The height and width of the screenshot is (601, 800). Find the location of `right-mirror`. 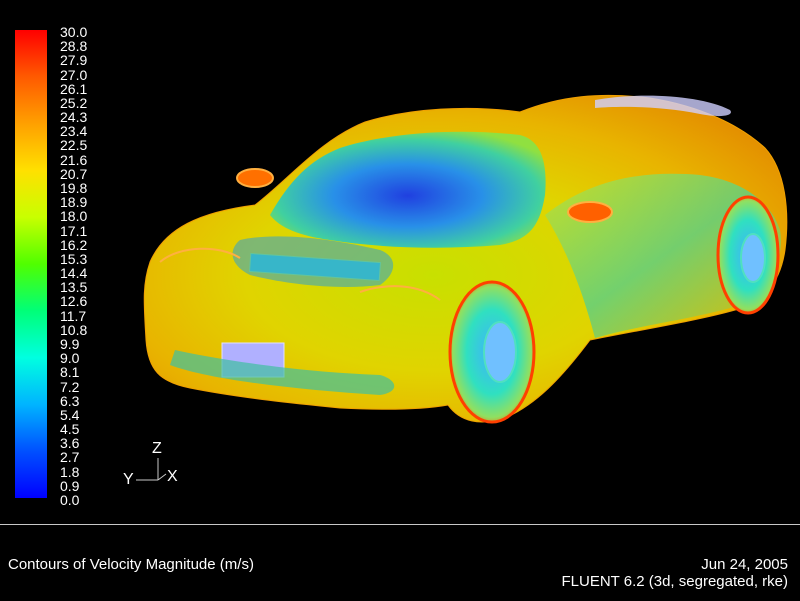

right-mirror is located at coordinates (590, 212).